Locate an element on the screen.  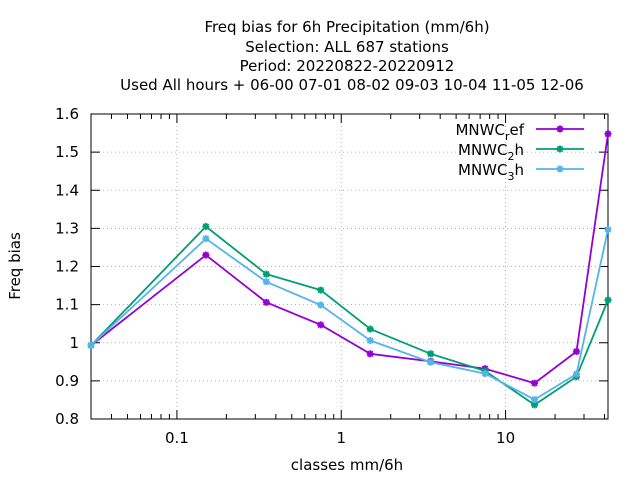
legend-label: MNWC3h is located at coordinates (491, 172).